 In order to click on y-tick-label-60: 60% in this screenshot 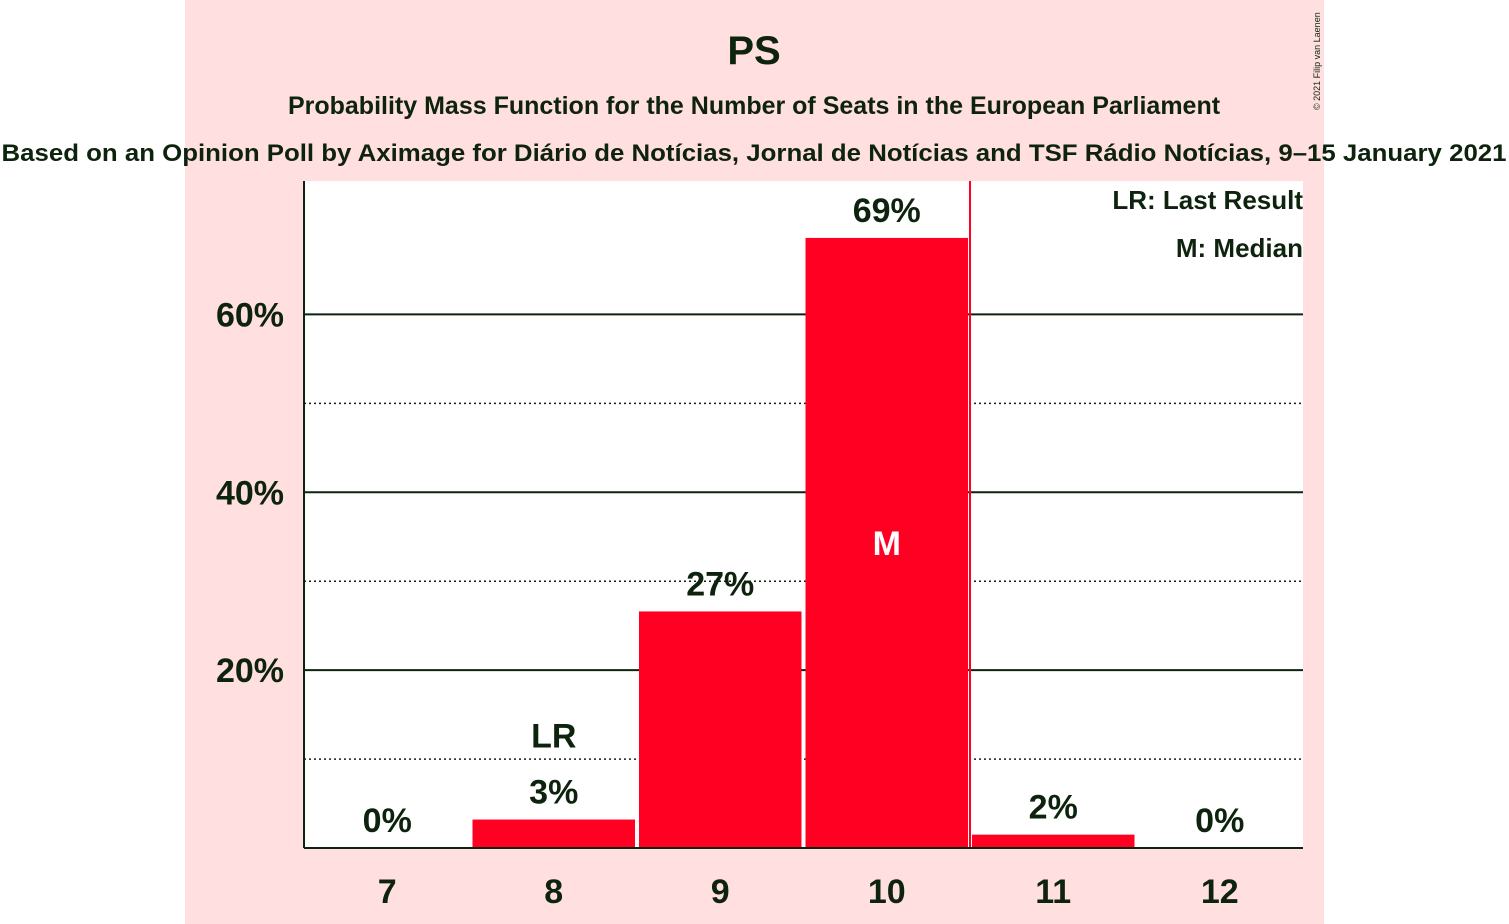, I will do `click(250, 315)`.